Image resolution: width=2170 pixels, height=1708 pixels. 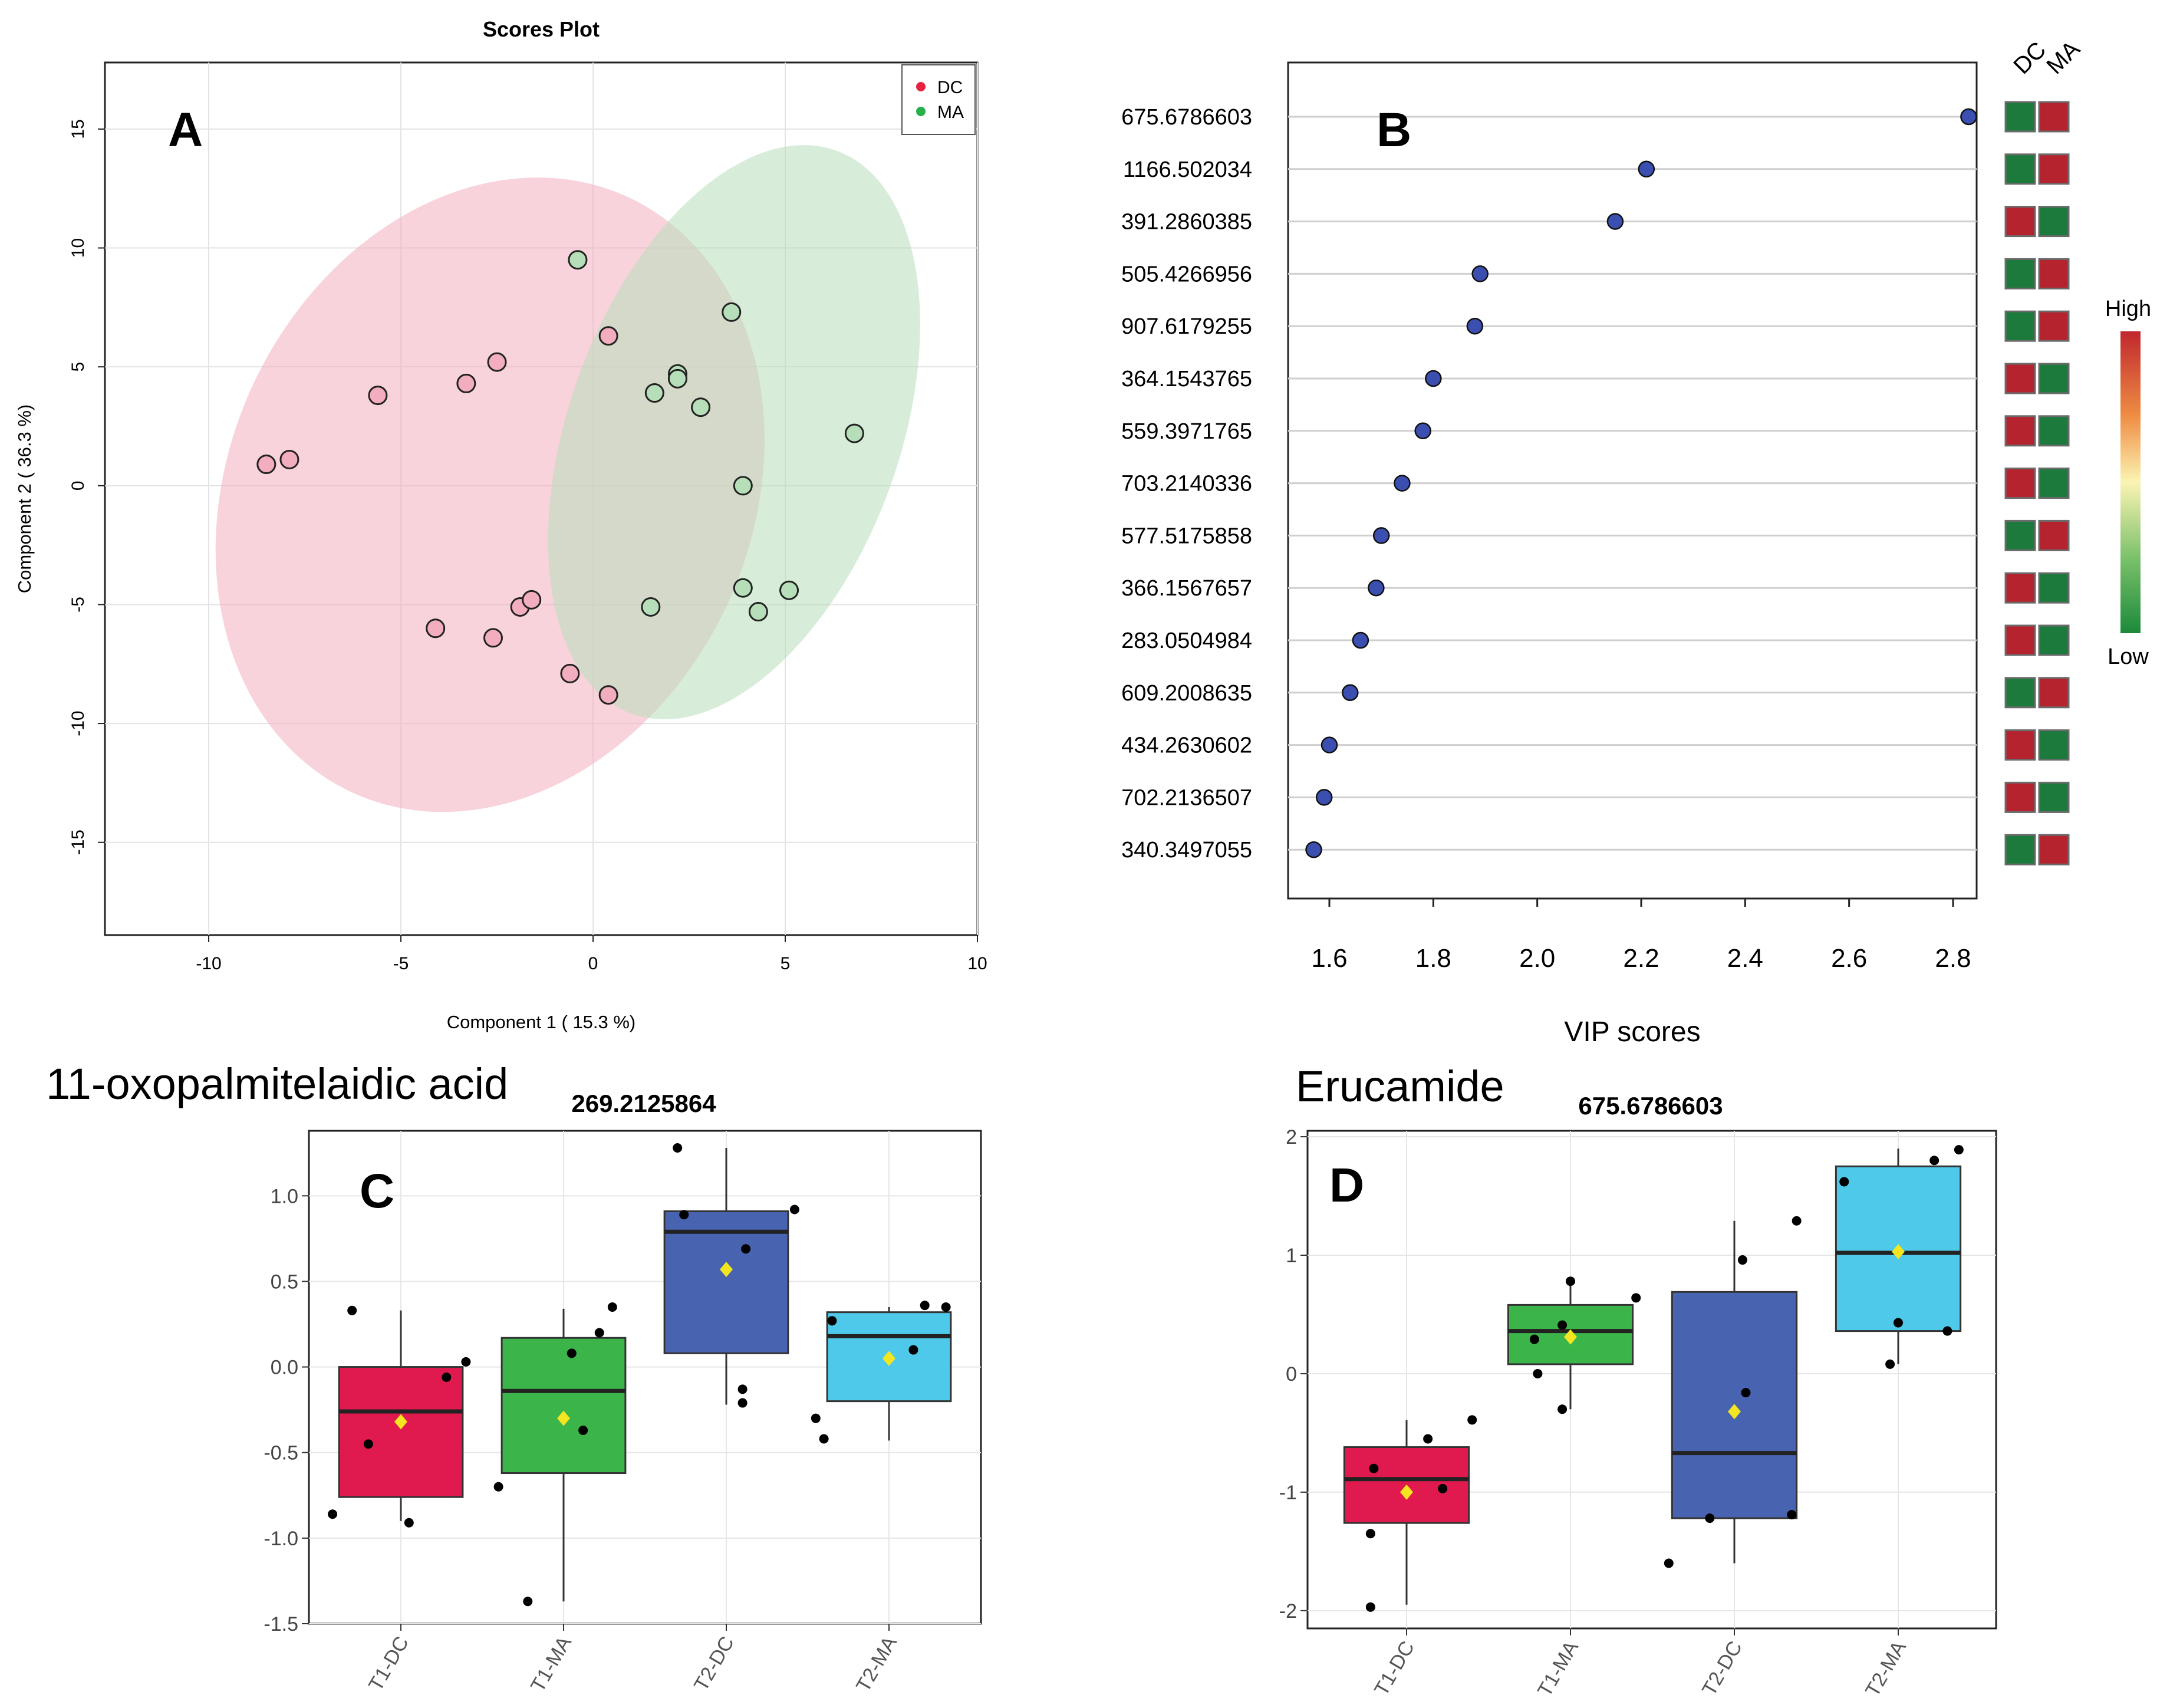 I want to click on color-scale-high-label: High, so click(x=2128, y=309).